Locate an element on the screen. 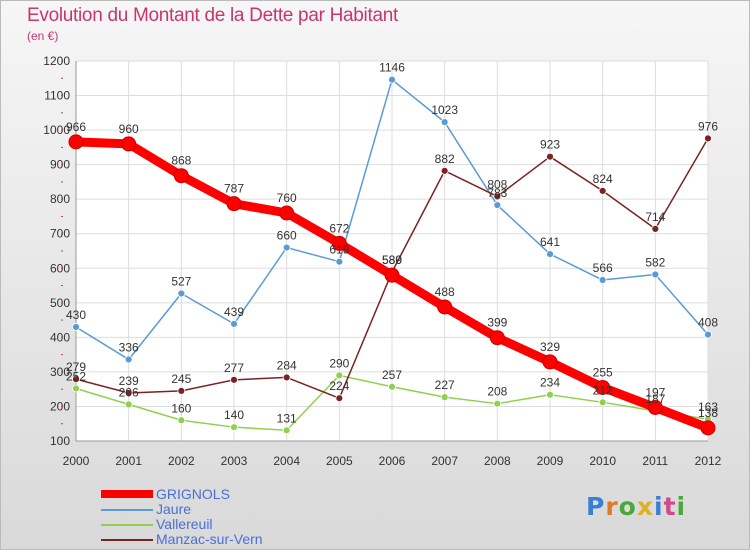  y-tick-label: 600 is located at coordinates (60, 268).